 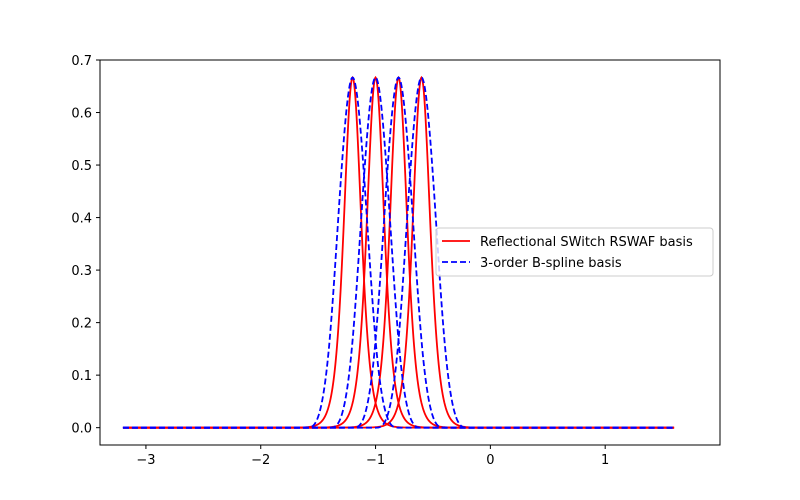 What do you see at coordinates (605, 460) in the screenshot?
I see `x-tick-label: 1` at bounding box center [605, 460].